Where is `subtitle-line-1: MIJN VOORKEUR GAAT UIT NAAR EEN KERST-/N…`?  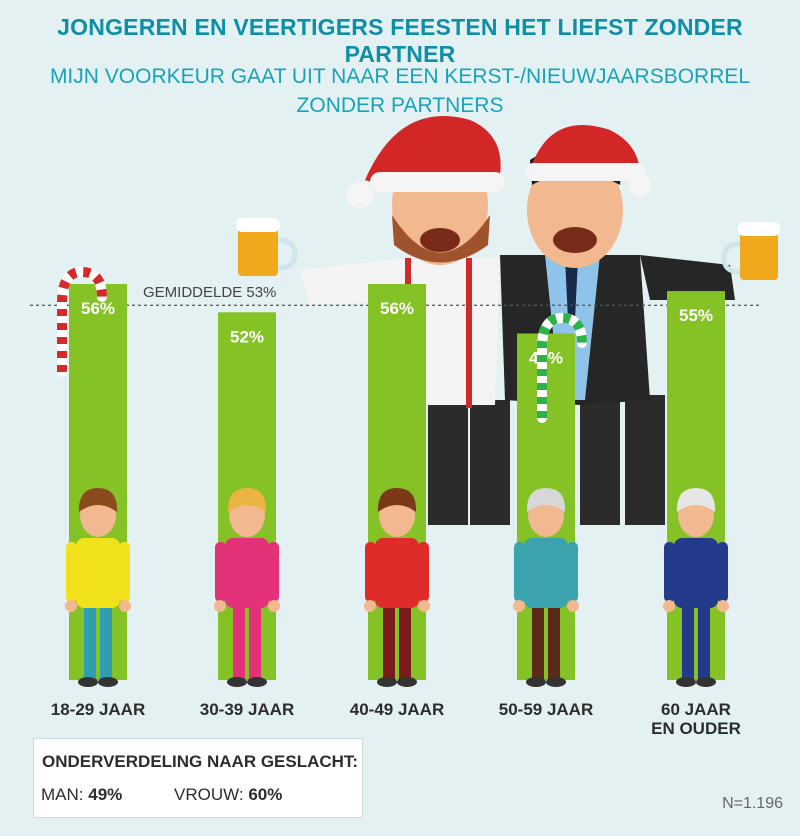
subtitle-line-1: MIJN VOORKEUR GAAT UIT NAAR EEN KERST-/N… is located at coordinates (400, 76).